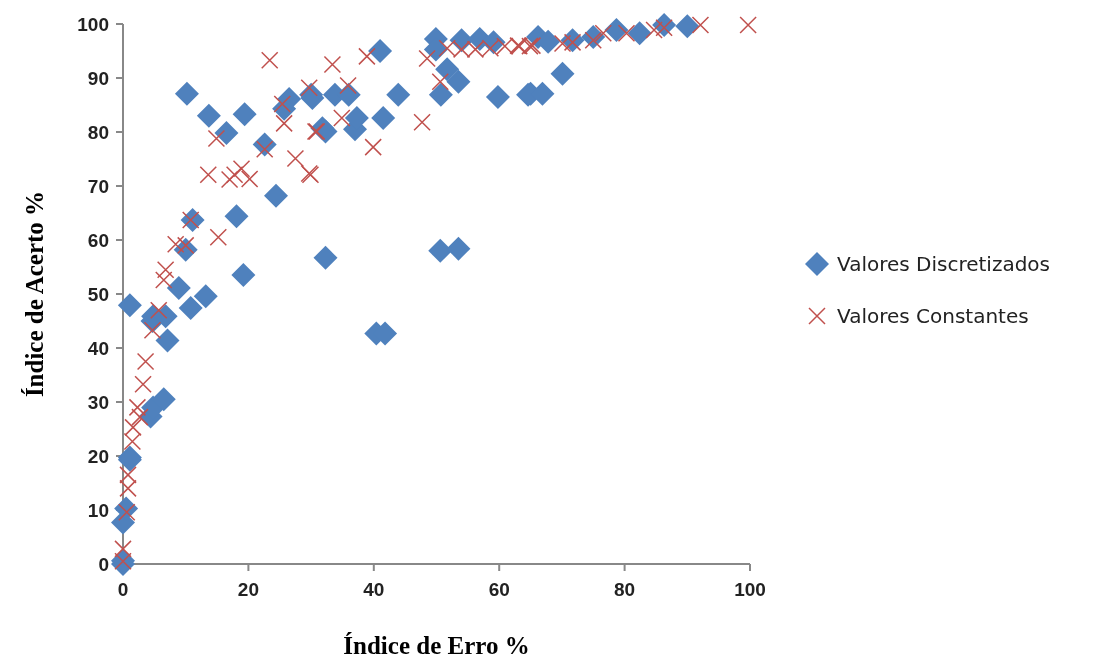 Image resolution: width=1110 pixels, height=666 pixels. What do you see at coordinates (499, 589) in the screenshot?
I see `x-tick-label: 60` at bounding box center [499, 589].